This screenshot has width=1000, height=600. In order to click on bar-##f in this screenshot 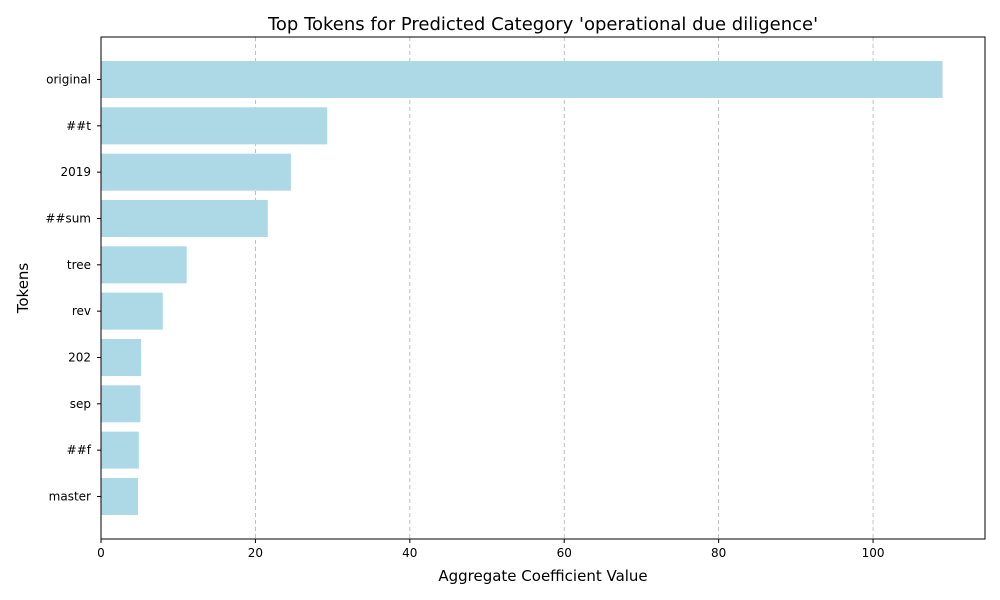, I will do `click(120, 450)`.